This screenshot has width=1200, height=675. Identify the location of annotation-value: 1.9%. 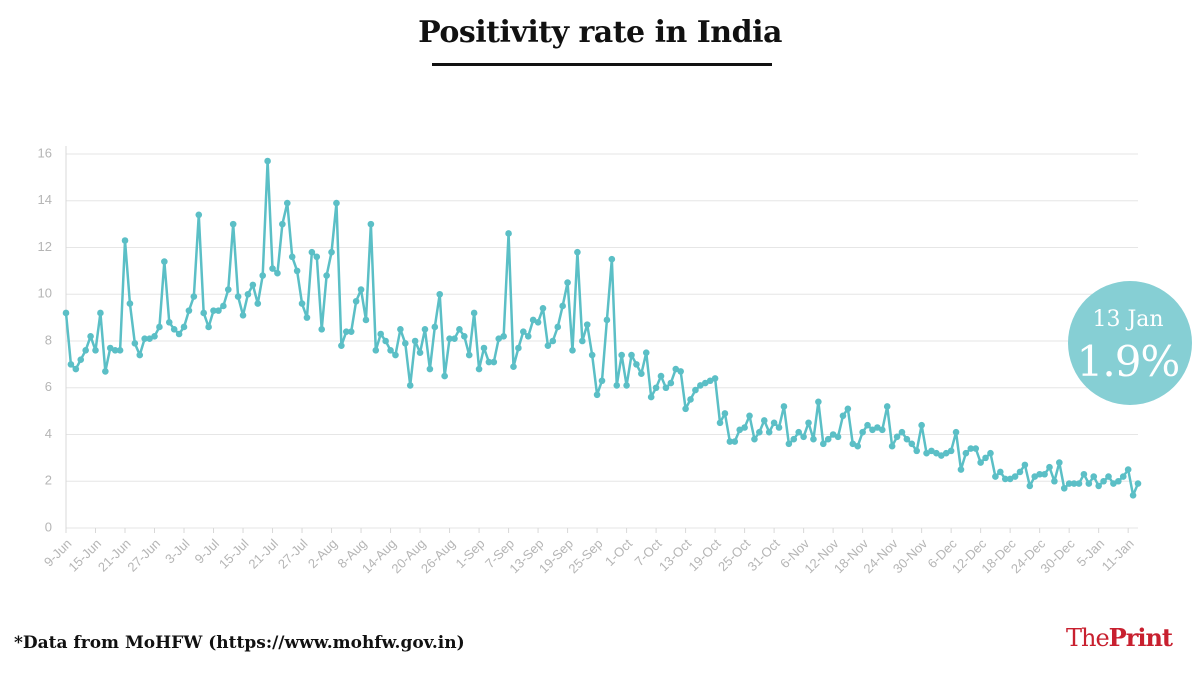
(1128, 361).